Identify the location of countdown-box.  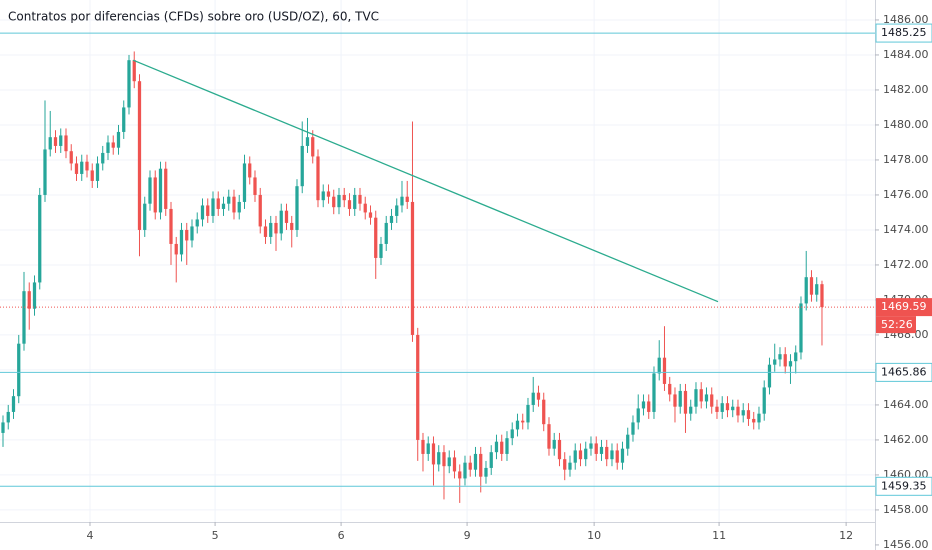
(896, 325).